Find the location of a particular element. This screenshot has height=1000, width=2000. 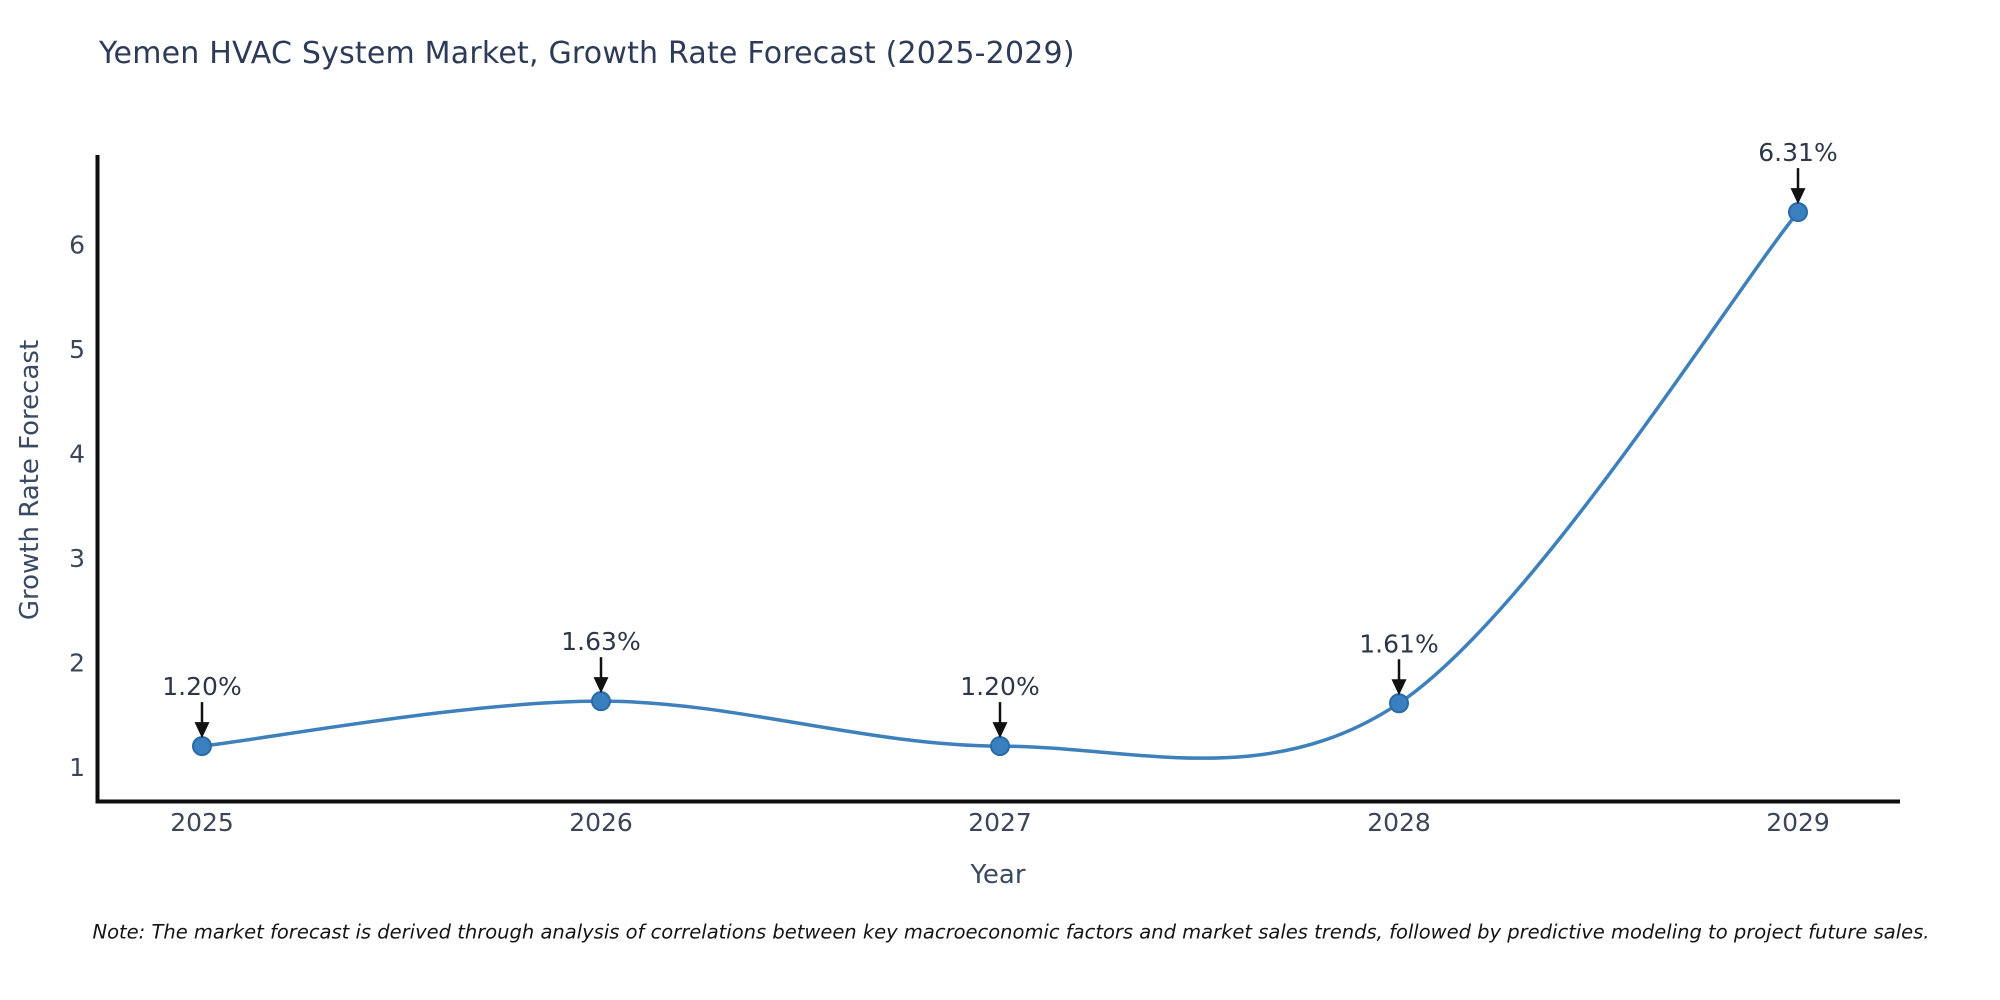

y-tick-label: 6 is located at coordinates (77, 245).